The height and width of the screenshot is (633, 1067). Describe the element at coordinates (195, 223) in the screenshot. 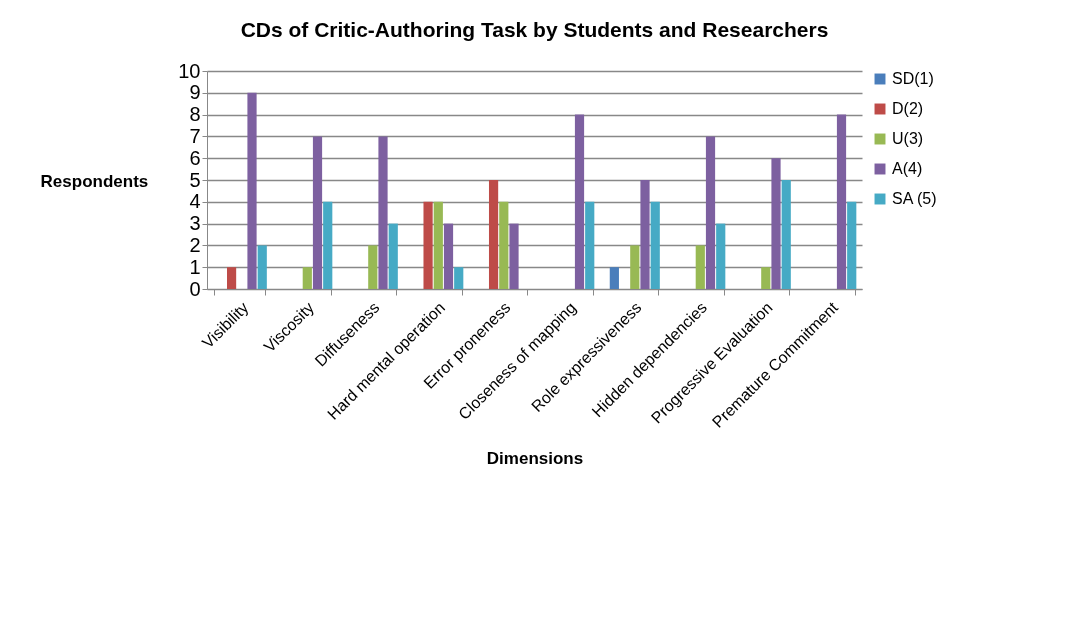

I see `y-tick-label: 3` at that location.